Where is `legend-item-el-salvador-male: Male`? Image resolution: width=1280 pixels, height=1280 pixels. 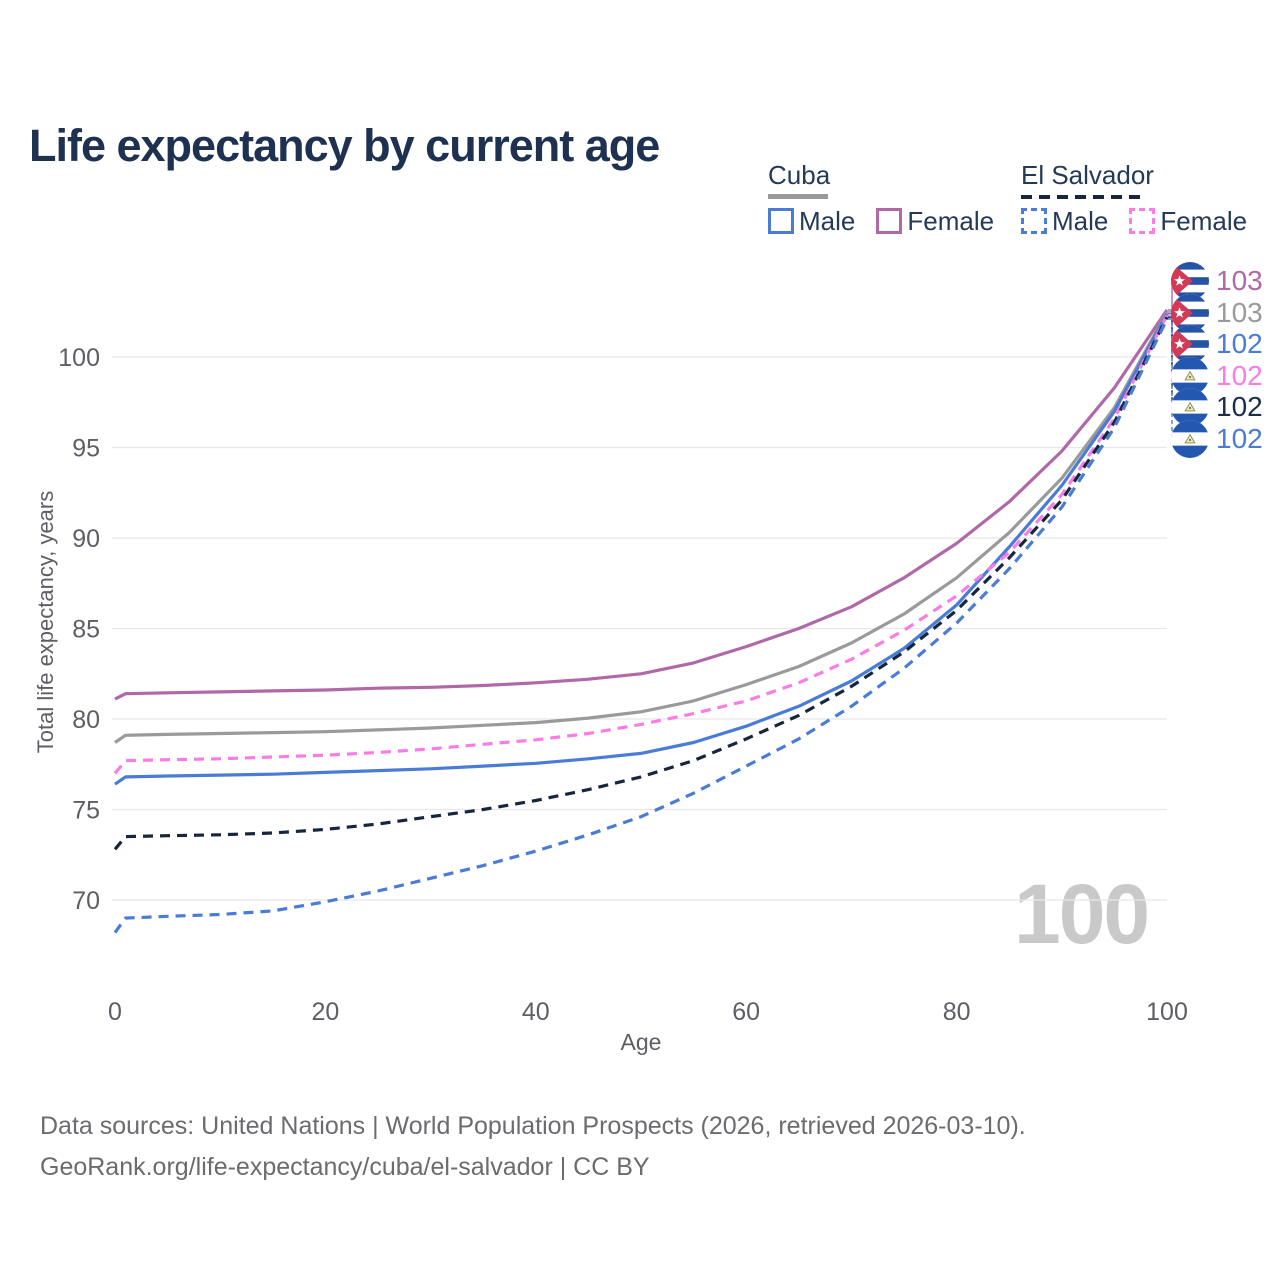
legend-item-el-salvador-male: Male is located at coordinates (1064, 221).